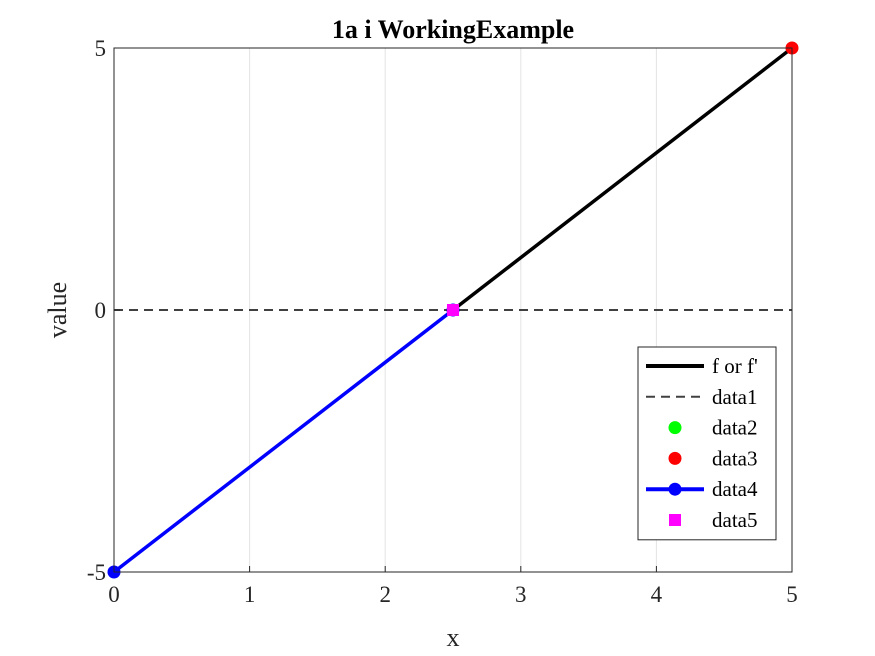  I want to click on legend-label: data3, so click(734, 458).